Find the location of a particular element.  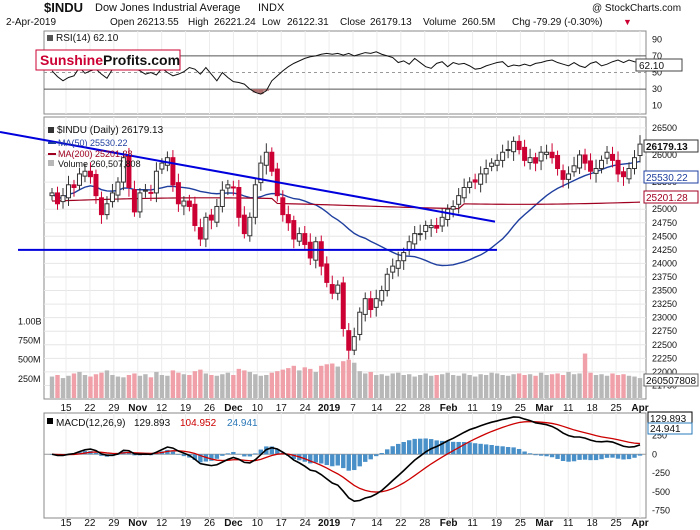

quote-high: 26221.24 is located at coordinates (235, 22).